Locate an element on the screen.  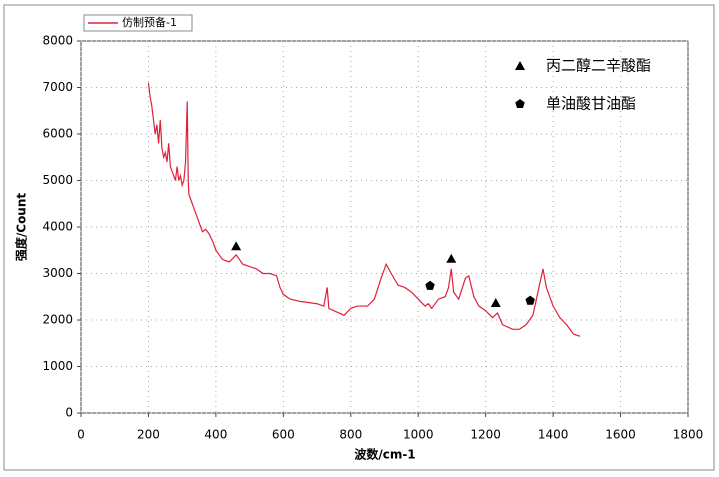
x-tick-label: 600 is located at coordinates (283, 435).